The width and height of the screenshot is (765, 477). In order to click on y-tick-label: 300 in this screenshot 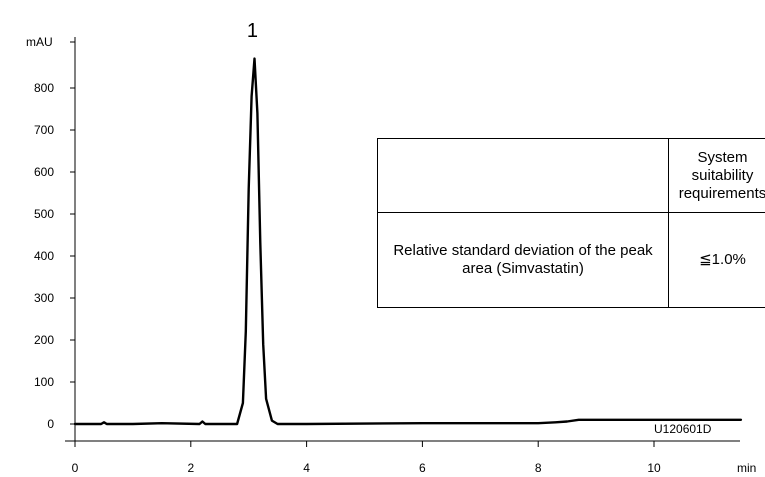, I will do `click(44, 298)`.